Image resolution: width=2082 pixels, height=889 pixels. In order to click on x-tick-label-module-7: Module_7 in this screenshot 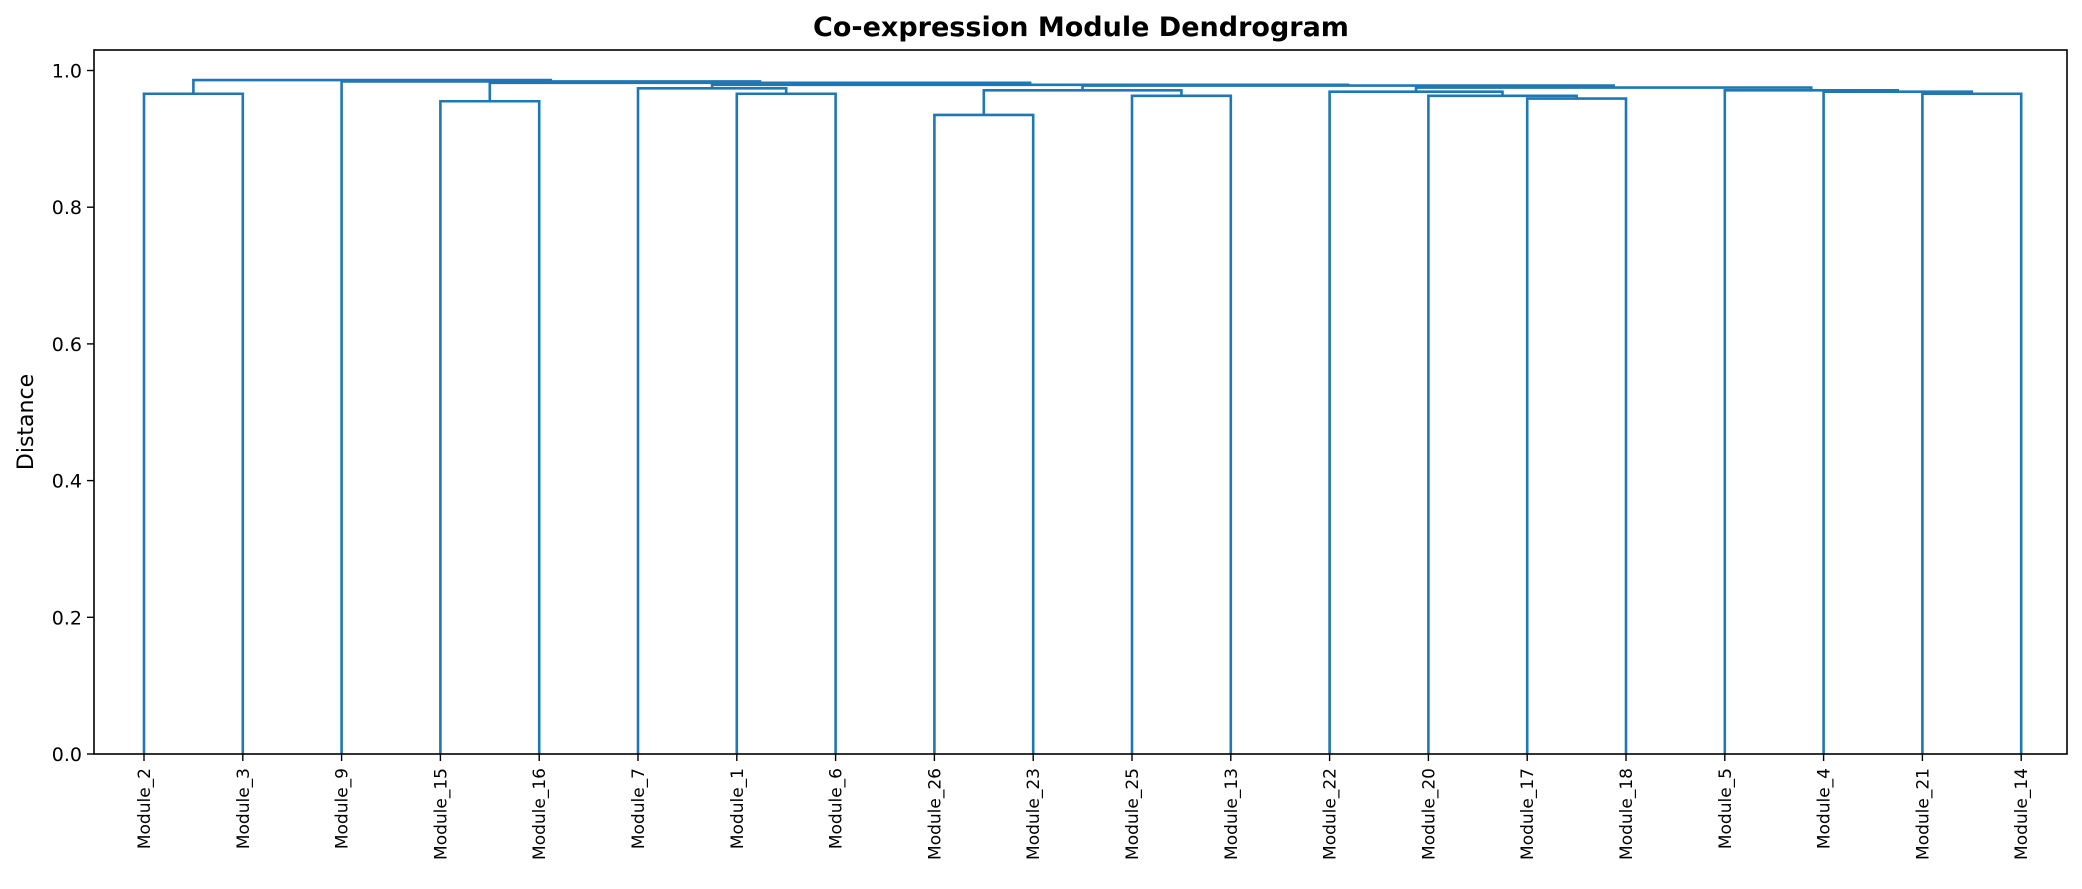, I will do `click(639, 808)`.